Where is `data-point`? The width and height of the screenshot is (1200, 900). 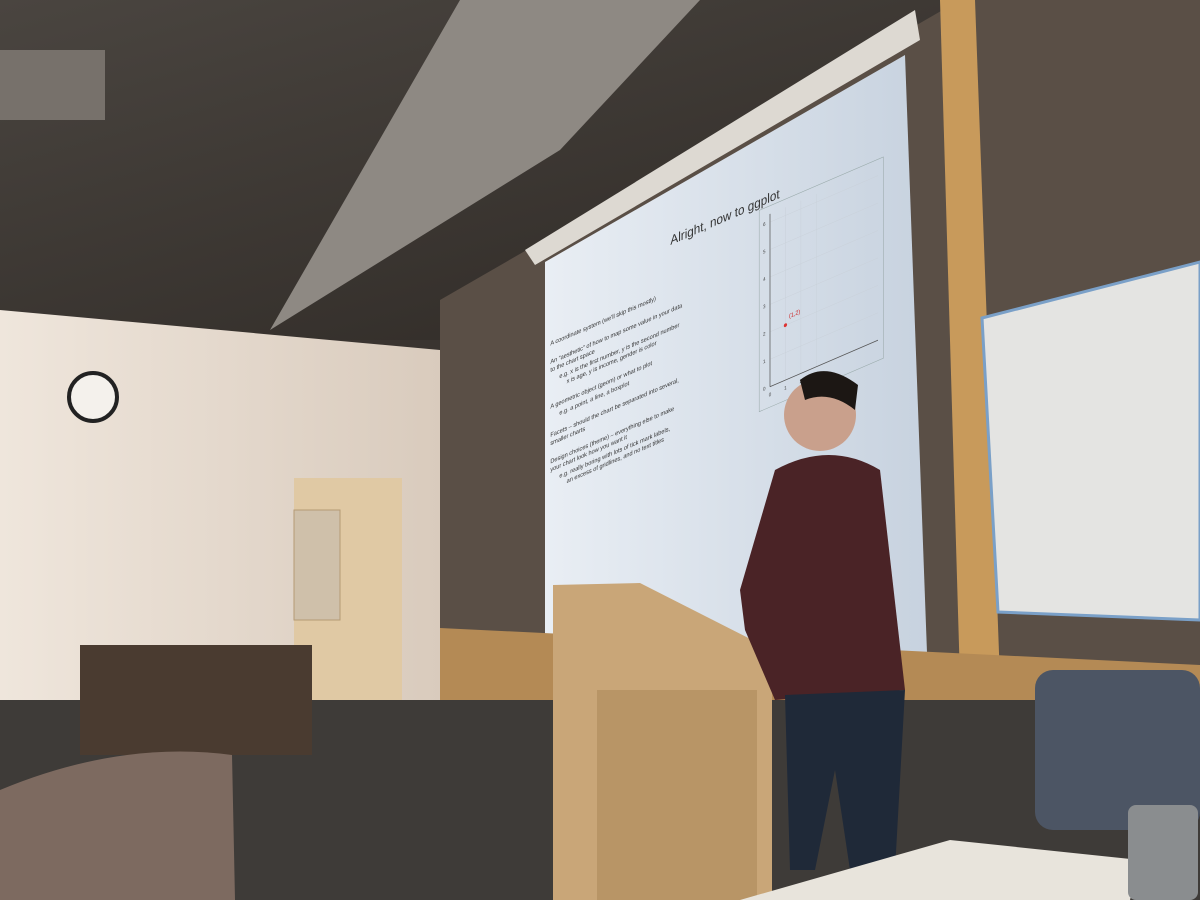
data-point is located at coordinates (785, 325).